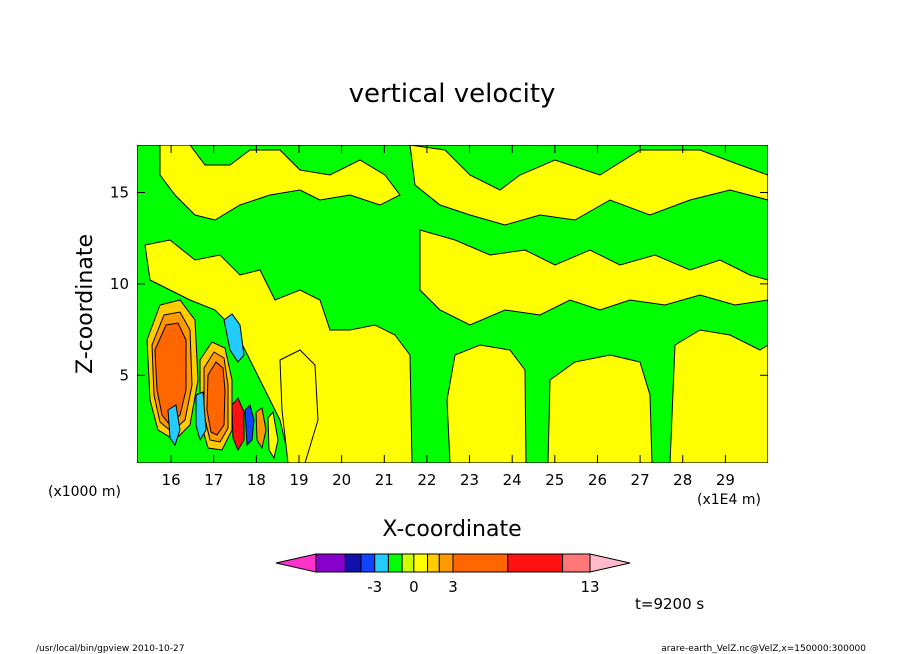  Describe the element at coordinates (256, 480) in the screenshot. I see `x-tick-label: 18` at that location.